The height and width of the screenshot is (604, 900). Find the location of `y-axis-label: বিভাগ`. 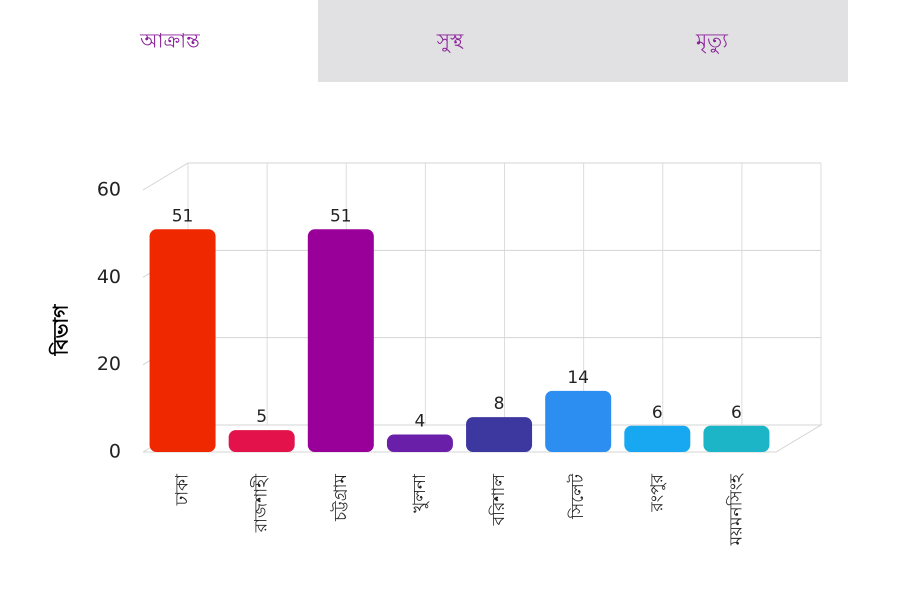

y-axis-label: বিভাগ is located at coordinates (61, 330).